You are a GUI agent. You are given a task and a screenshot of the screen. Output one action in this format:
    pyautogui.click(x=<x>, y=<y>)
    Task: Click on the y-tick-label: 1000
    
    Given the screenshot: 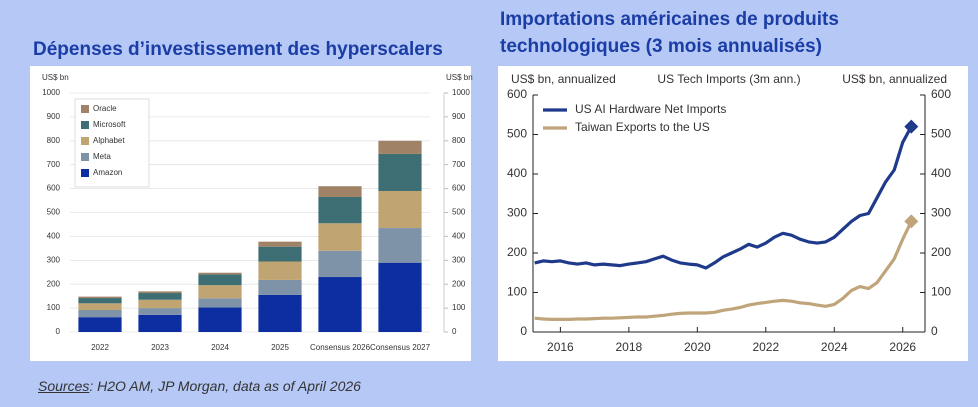 What is the action you would take?
    pyautogui.click(x=51, y=92)
    